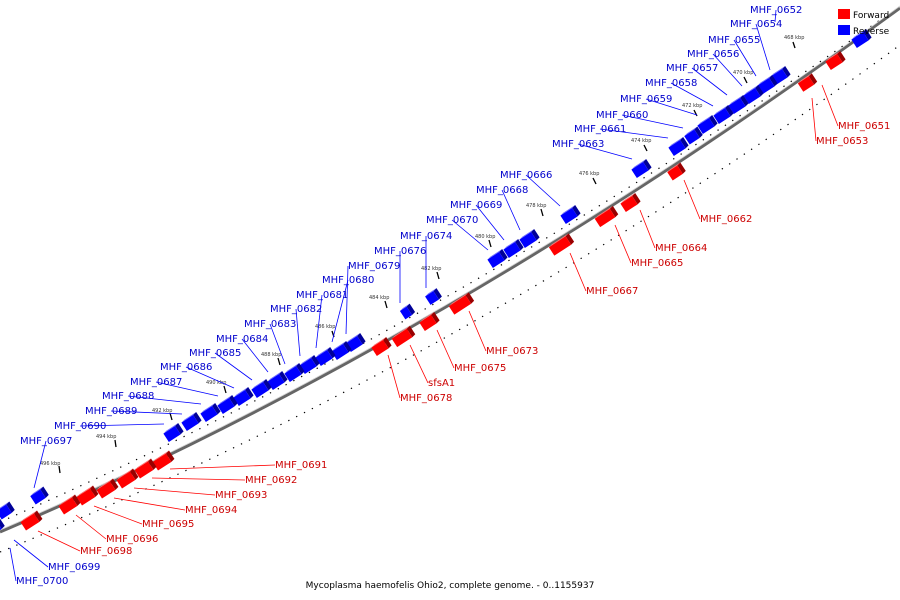 The image size is (900, 600). What do you see at coordinates (242, 339) in the screenshot?
I see `gene-label-mhf-0684: MHF_0684` at bounding box center [242, 339].